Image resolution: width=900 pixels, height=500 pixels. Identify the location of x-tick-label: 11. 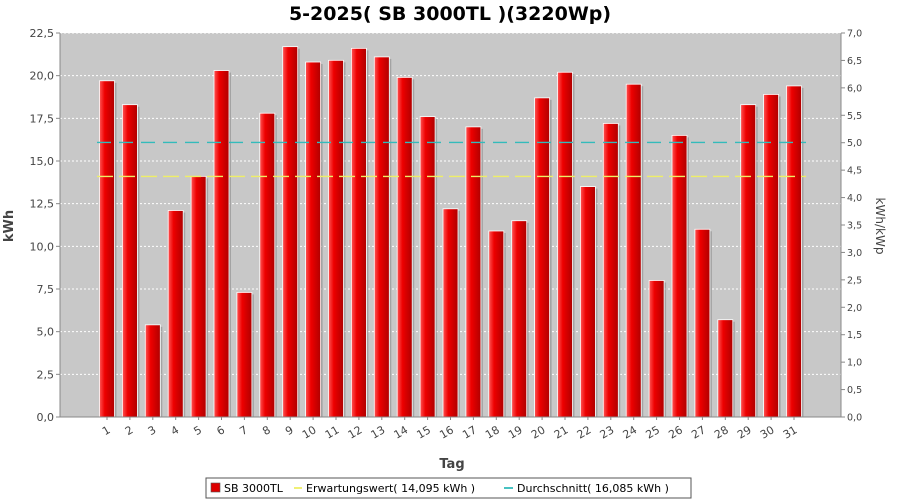
(332, 432).